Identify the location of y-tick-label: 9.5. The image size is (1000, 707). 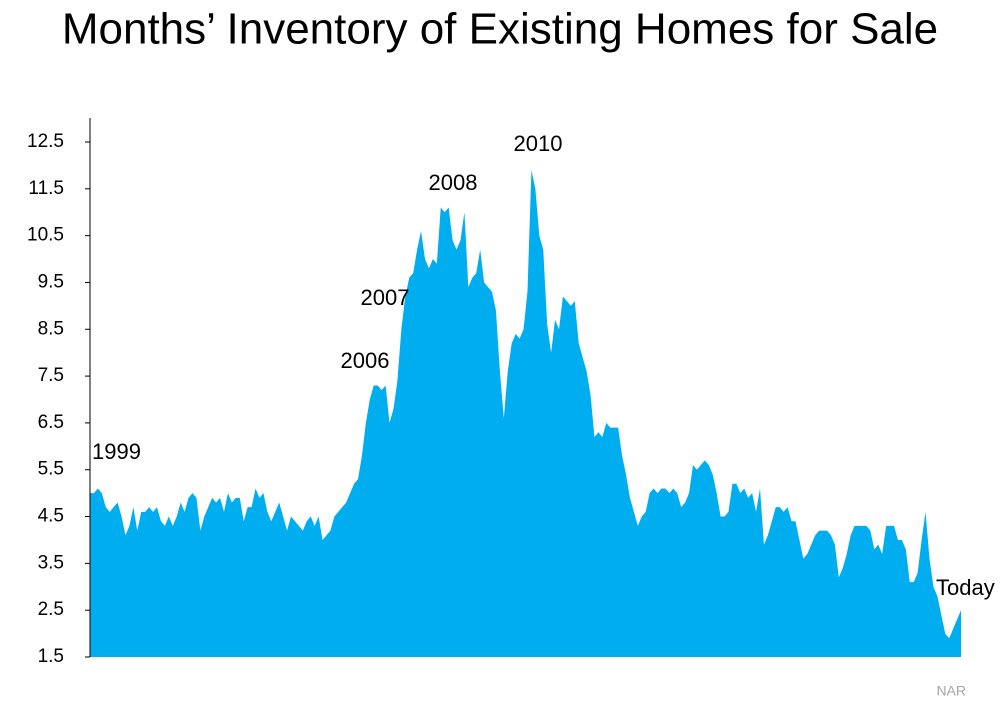
(51, 281).